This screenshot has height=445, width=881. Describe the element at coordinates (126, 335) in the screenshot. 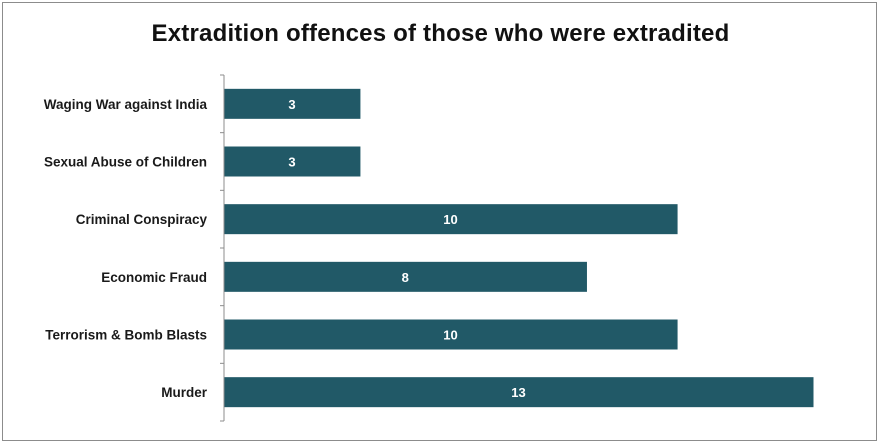

I see `category-label: Terrorism & Bomb Blasts` at that location.